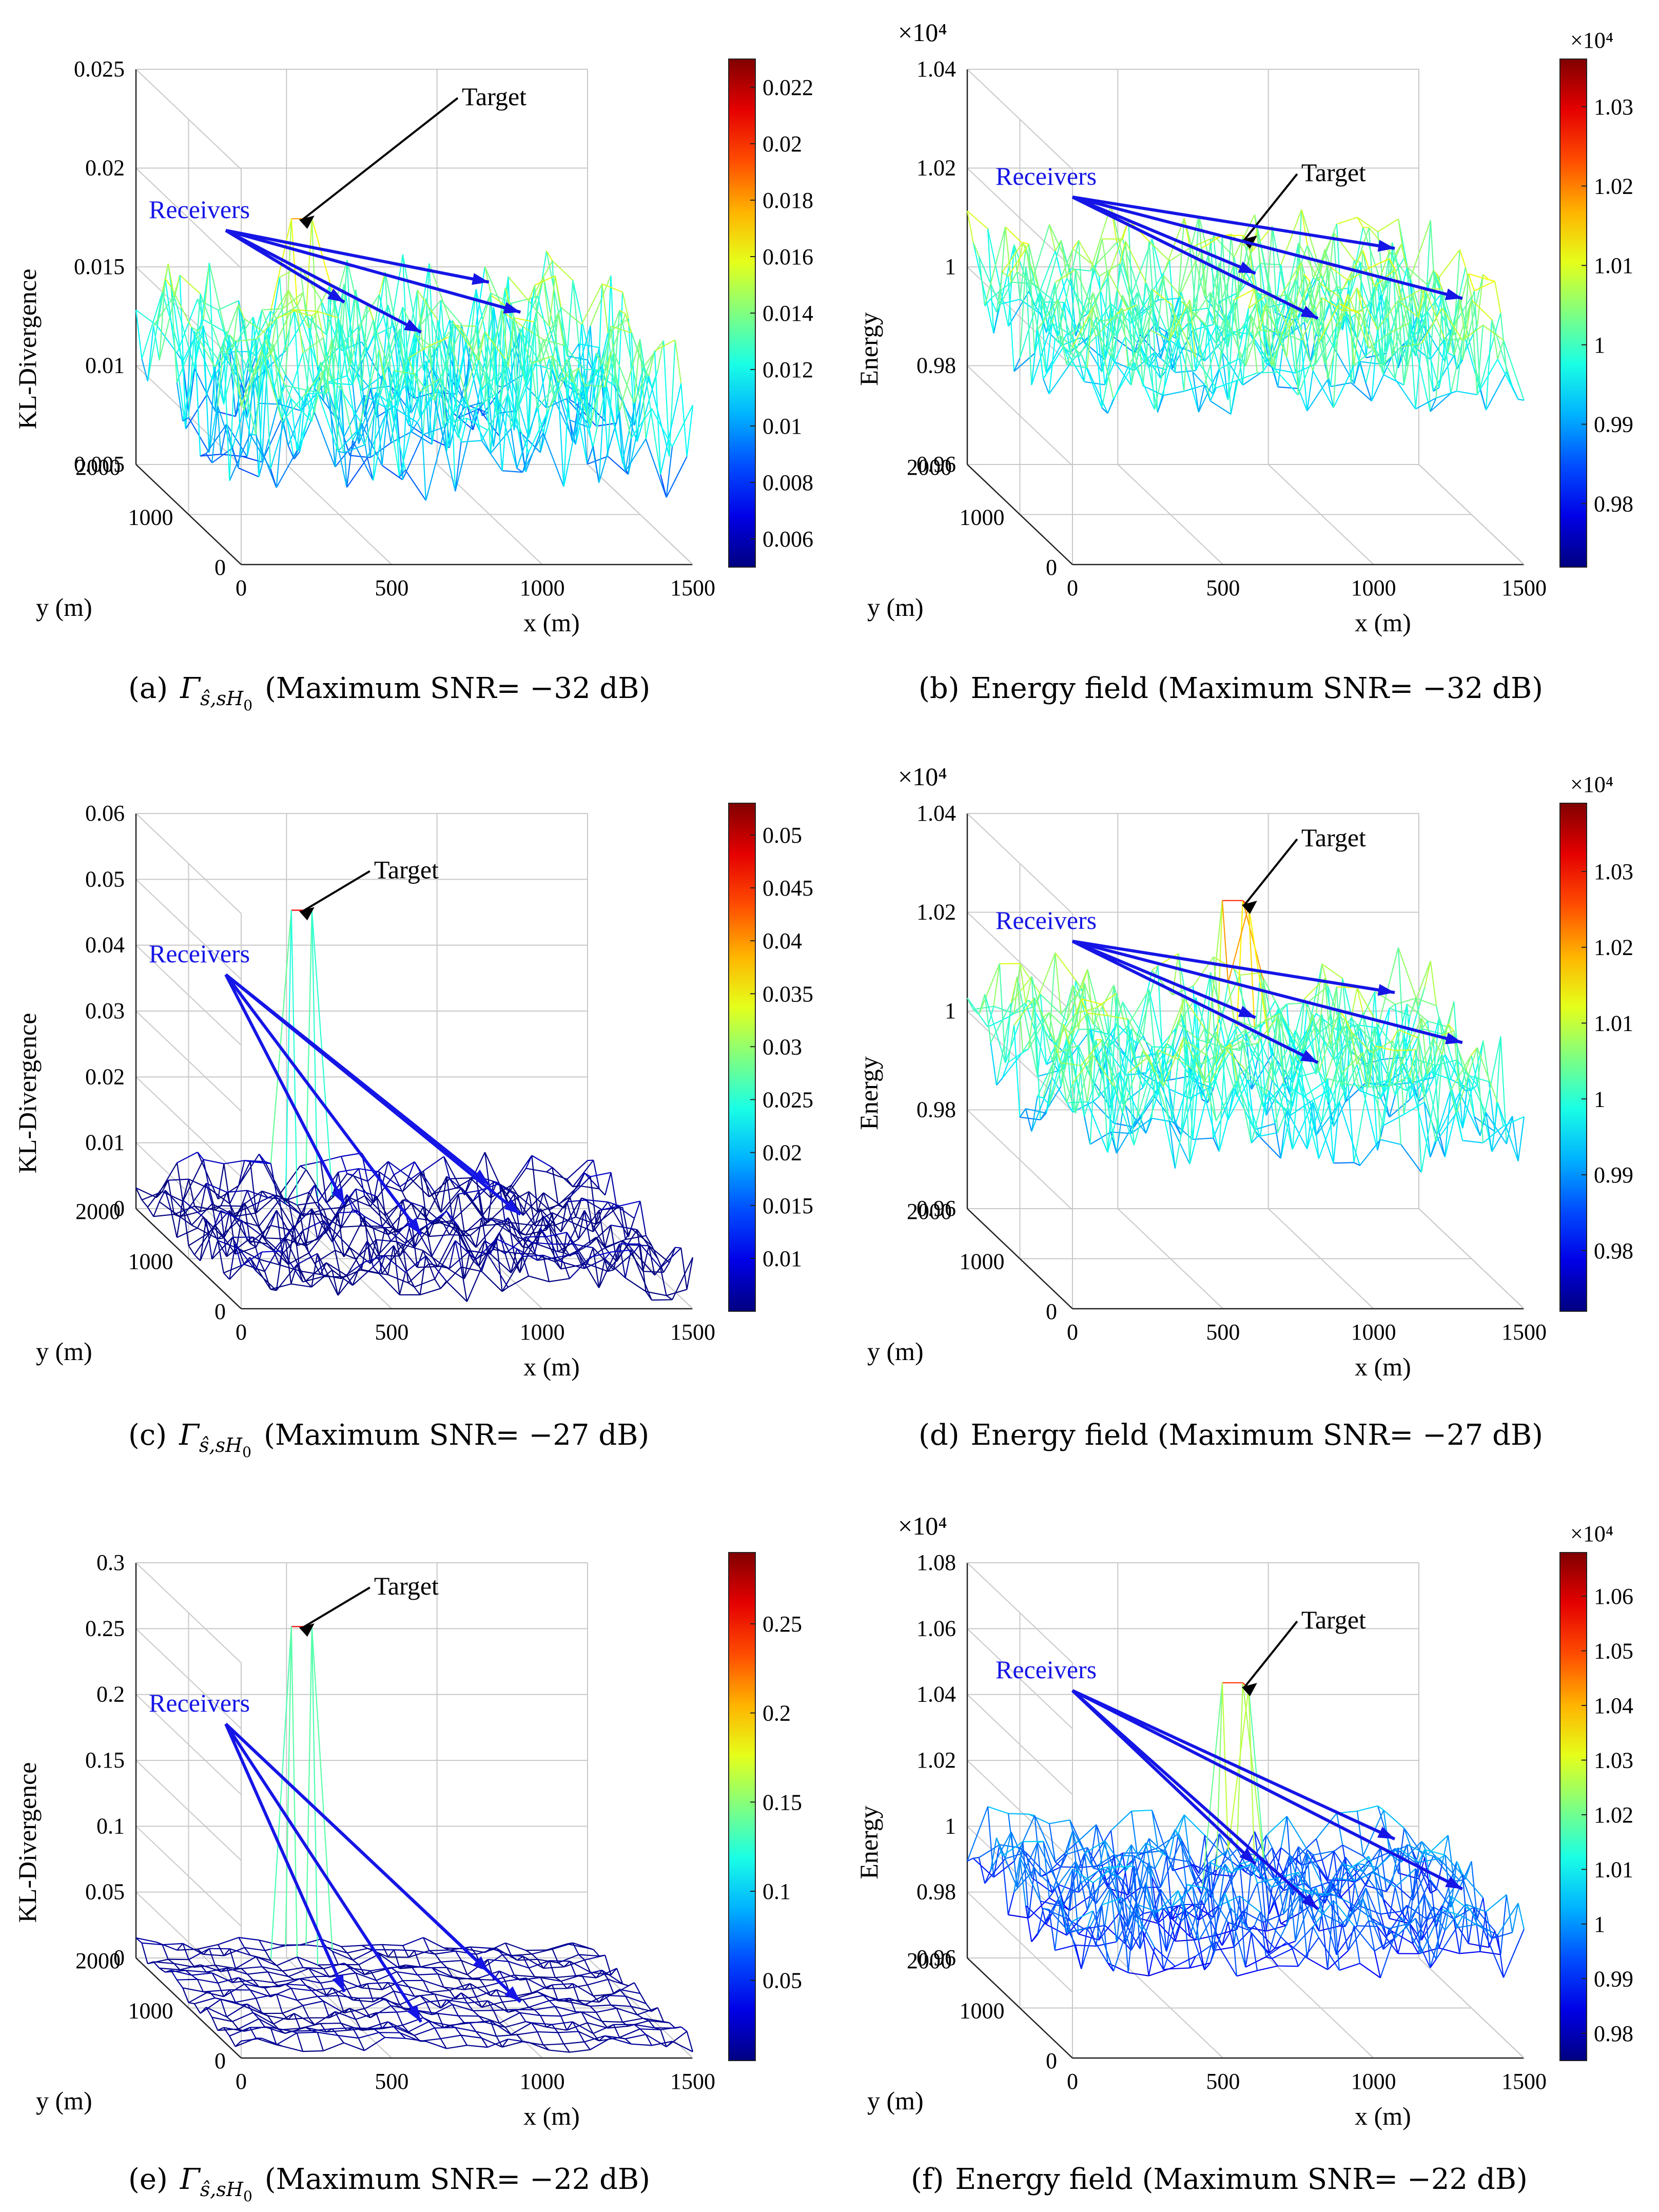  Describe the element at coordinates (788, 1100) in the screenshot. I see `colorbar-tick-label: 0.025` at that location.